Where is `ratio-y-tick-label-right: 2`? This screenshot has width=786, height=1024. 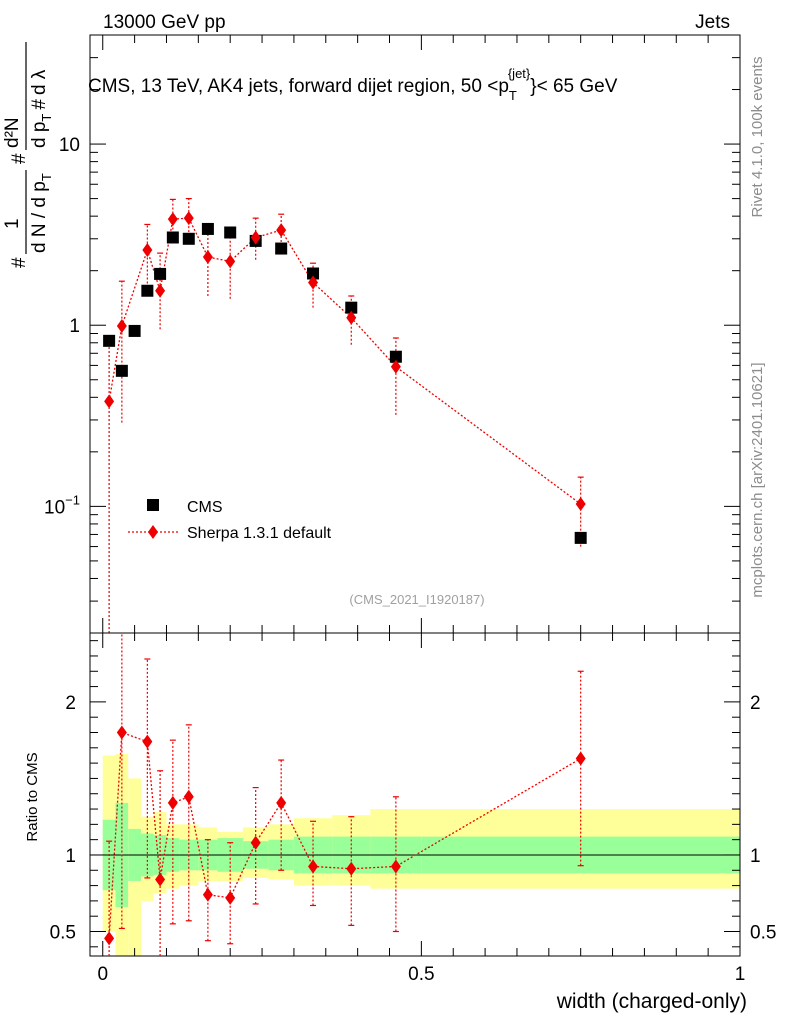 ratio-y-tick-label-right: 2 is located at coordinates (755, 703).